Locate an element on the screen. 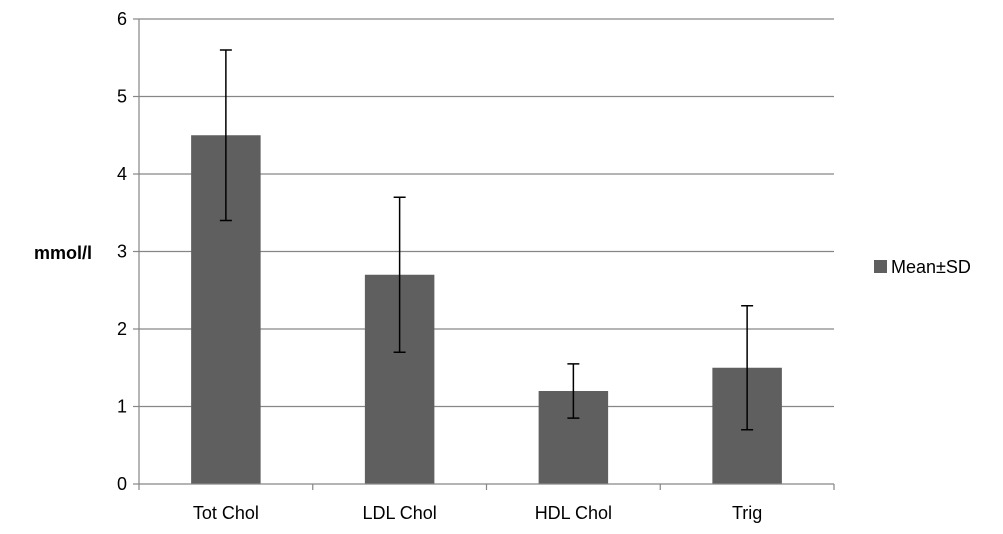 The height and width of the screenshot is (534, 1003). y-tick-label: 1 is located at coordinates (122, 407).